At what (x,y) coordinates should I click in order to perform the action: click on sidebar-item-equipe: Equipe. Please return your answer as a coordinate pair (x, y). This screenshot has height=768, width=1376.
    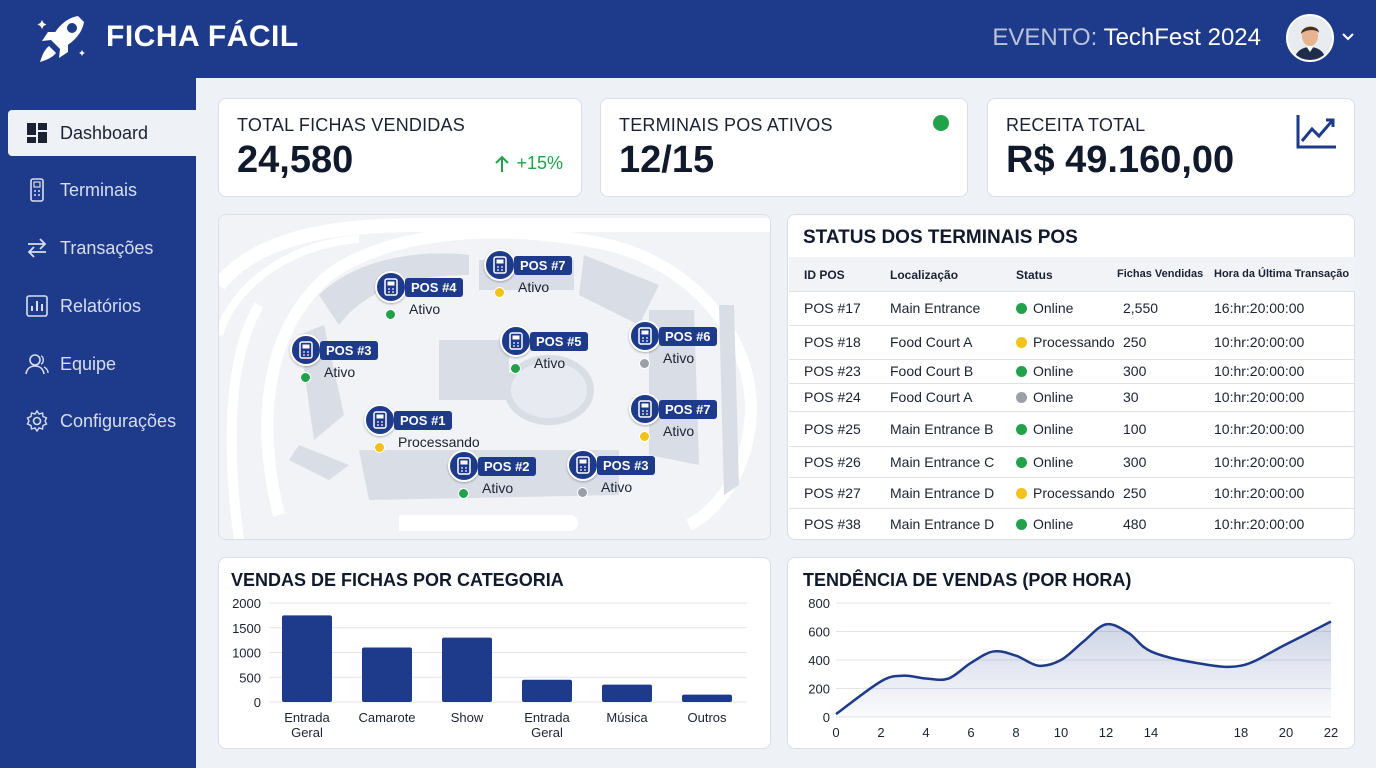
    Looking at the image, I should click on (102, 364).